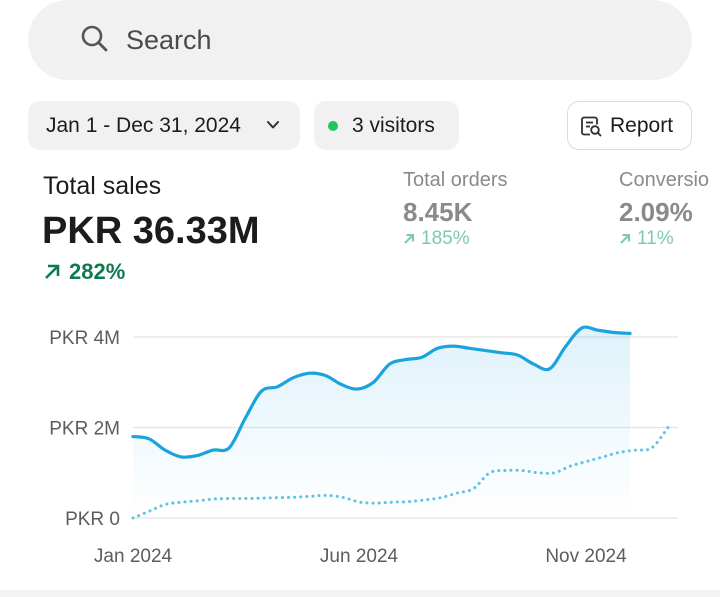 This screenshot has height=597, width=720. I want to click on live-visitors-badge: 3 visitors, so click(386, 125).